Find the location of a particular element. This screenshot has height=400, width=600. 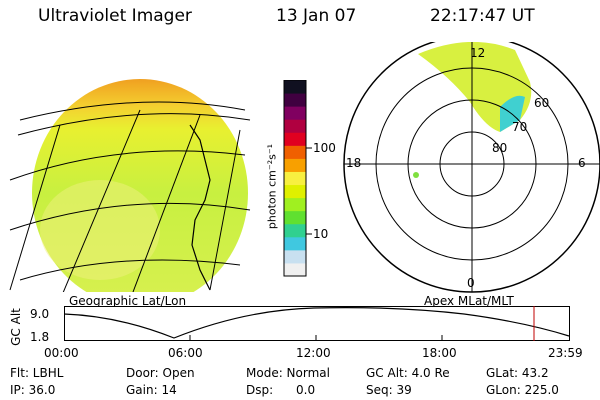

altitude-plot is located at coordinates (317, 323).